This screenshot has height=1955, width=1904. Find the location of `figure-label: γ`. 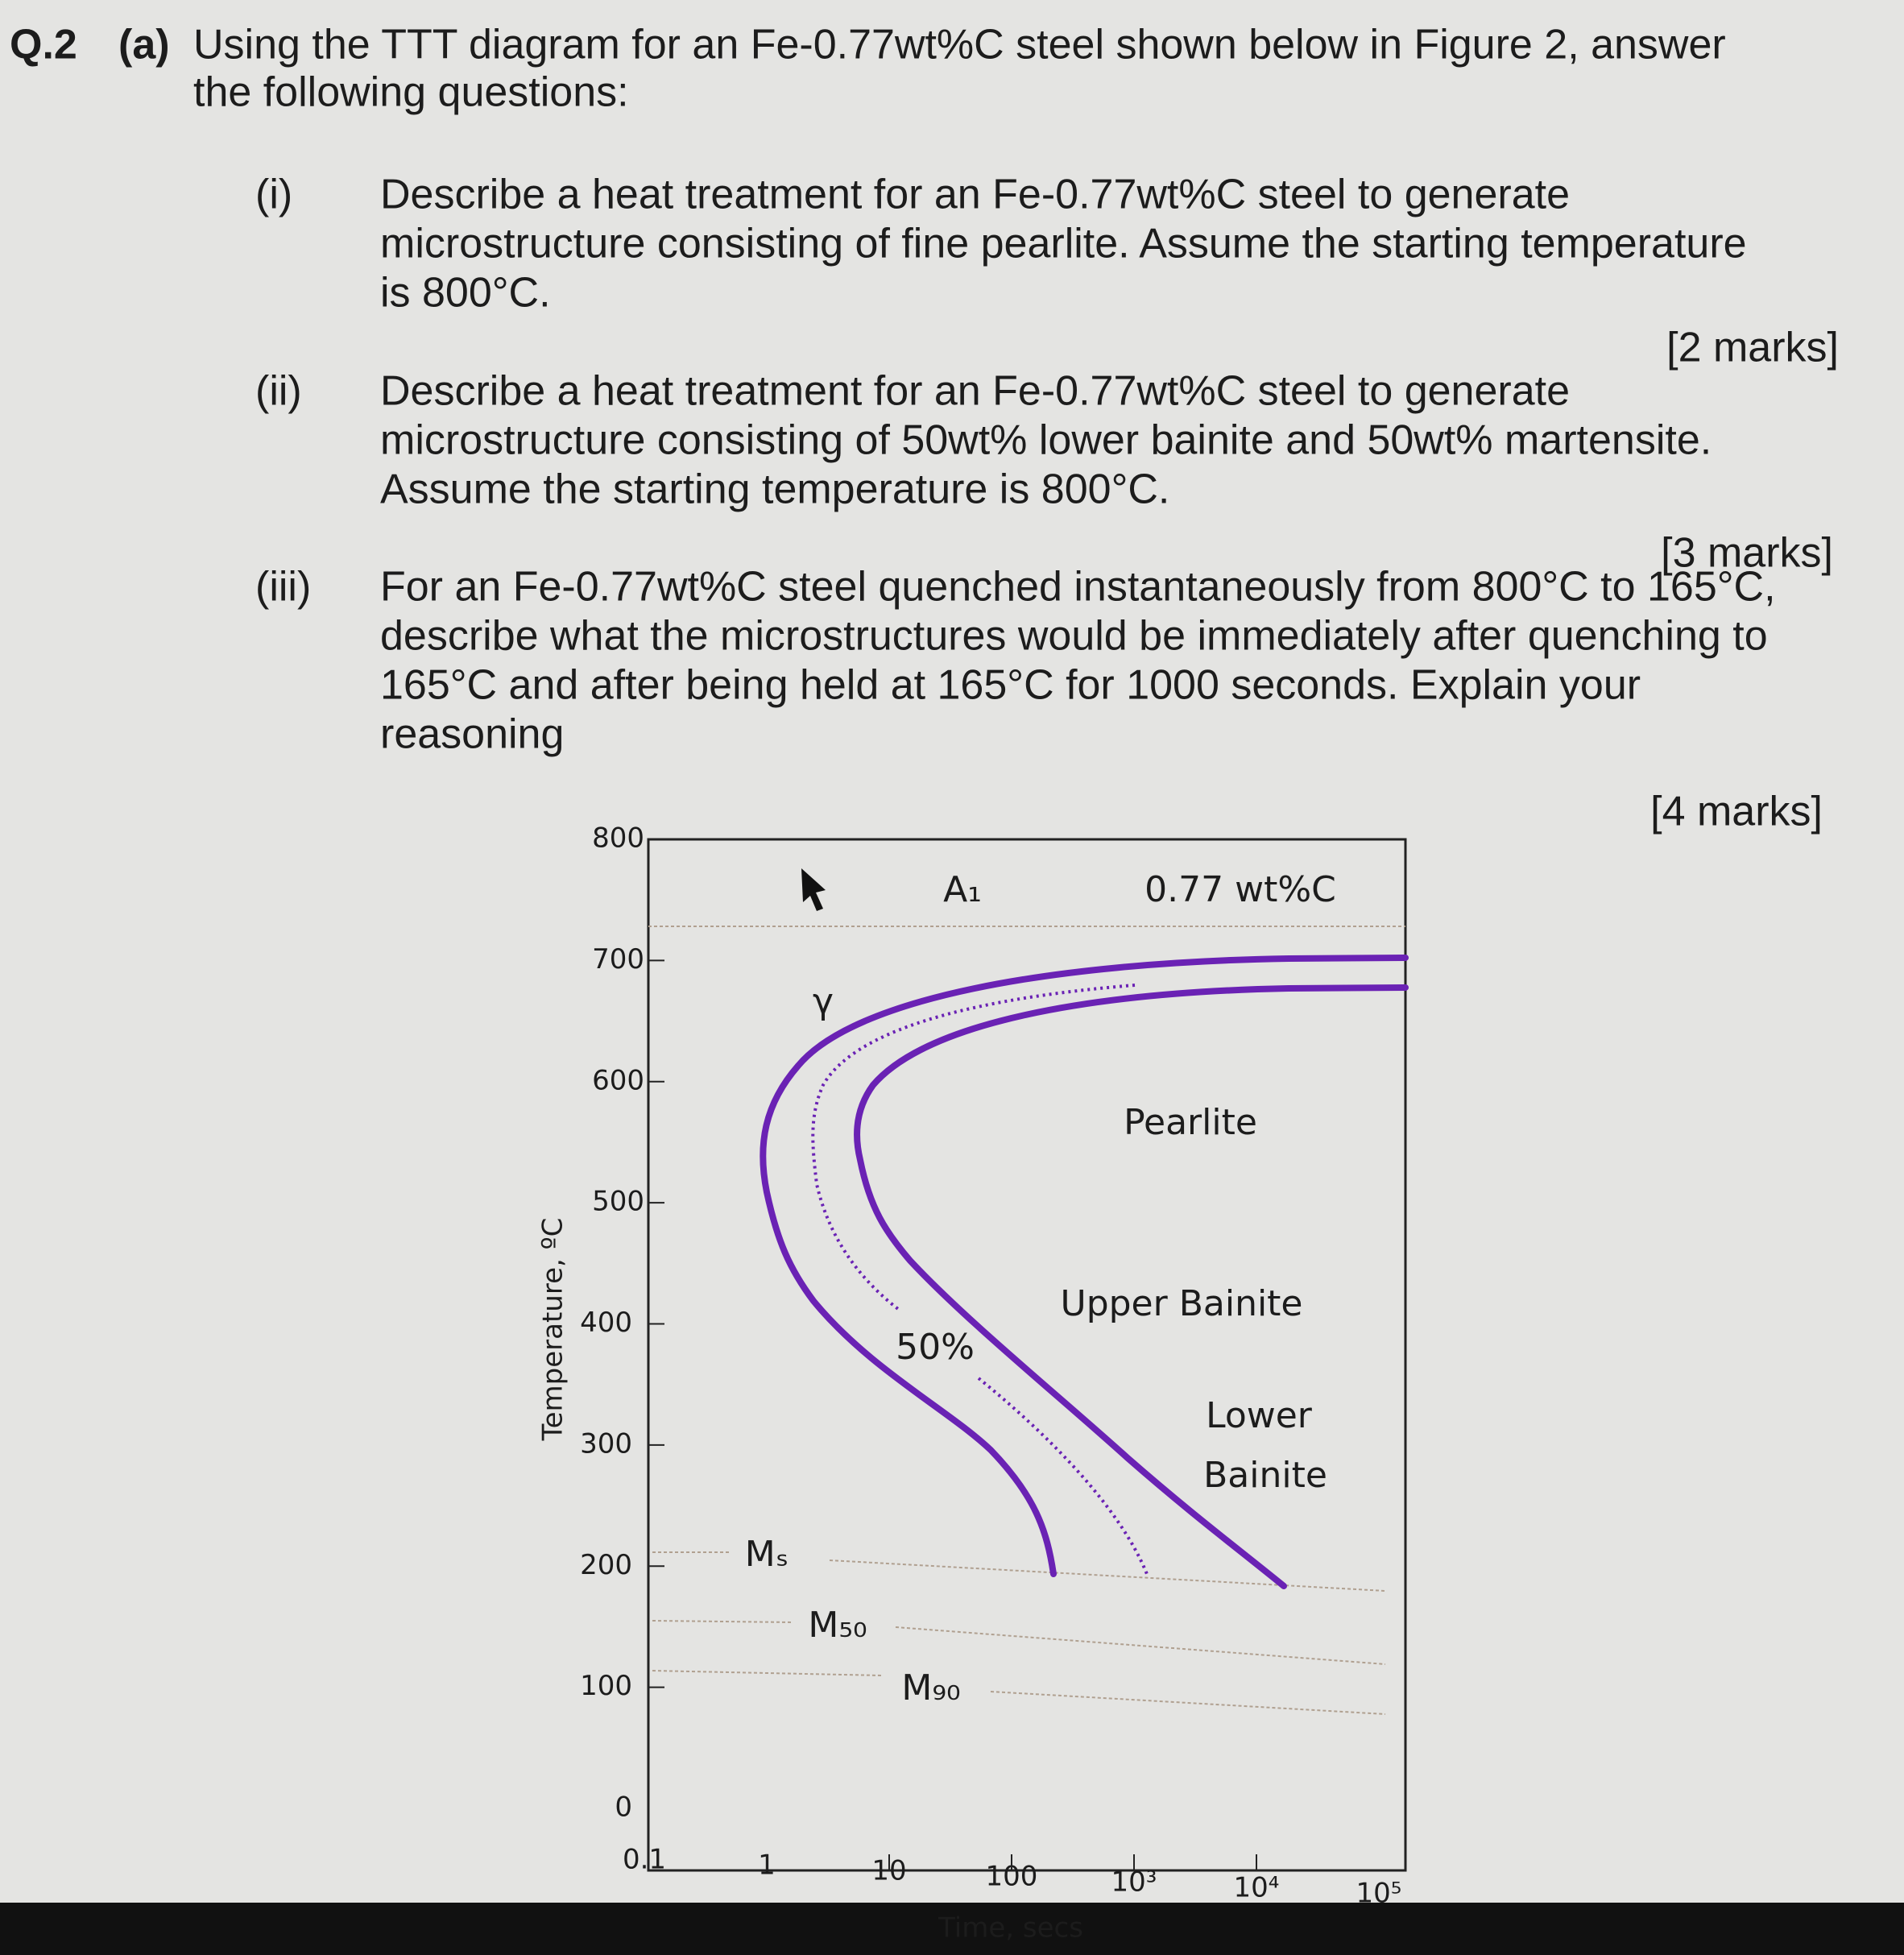

figure-label: γ is located at coordinates (823, 1001).